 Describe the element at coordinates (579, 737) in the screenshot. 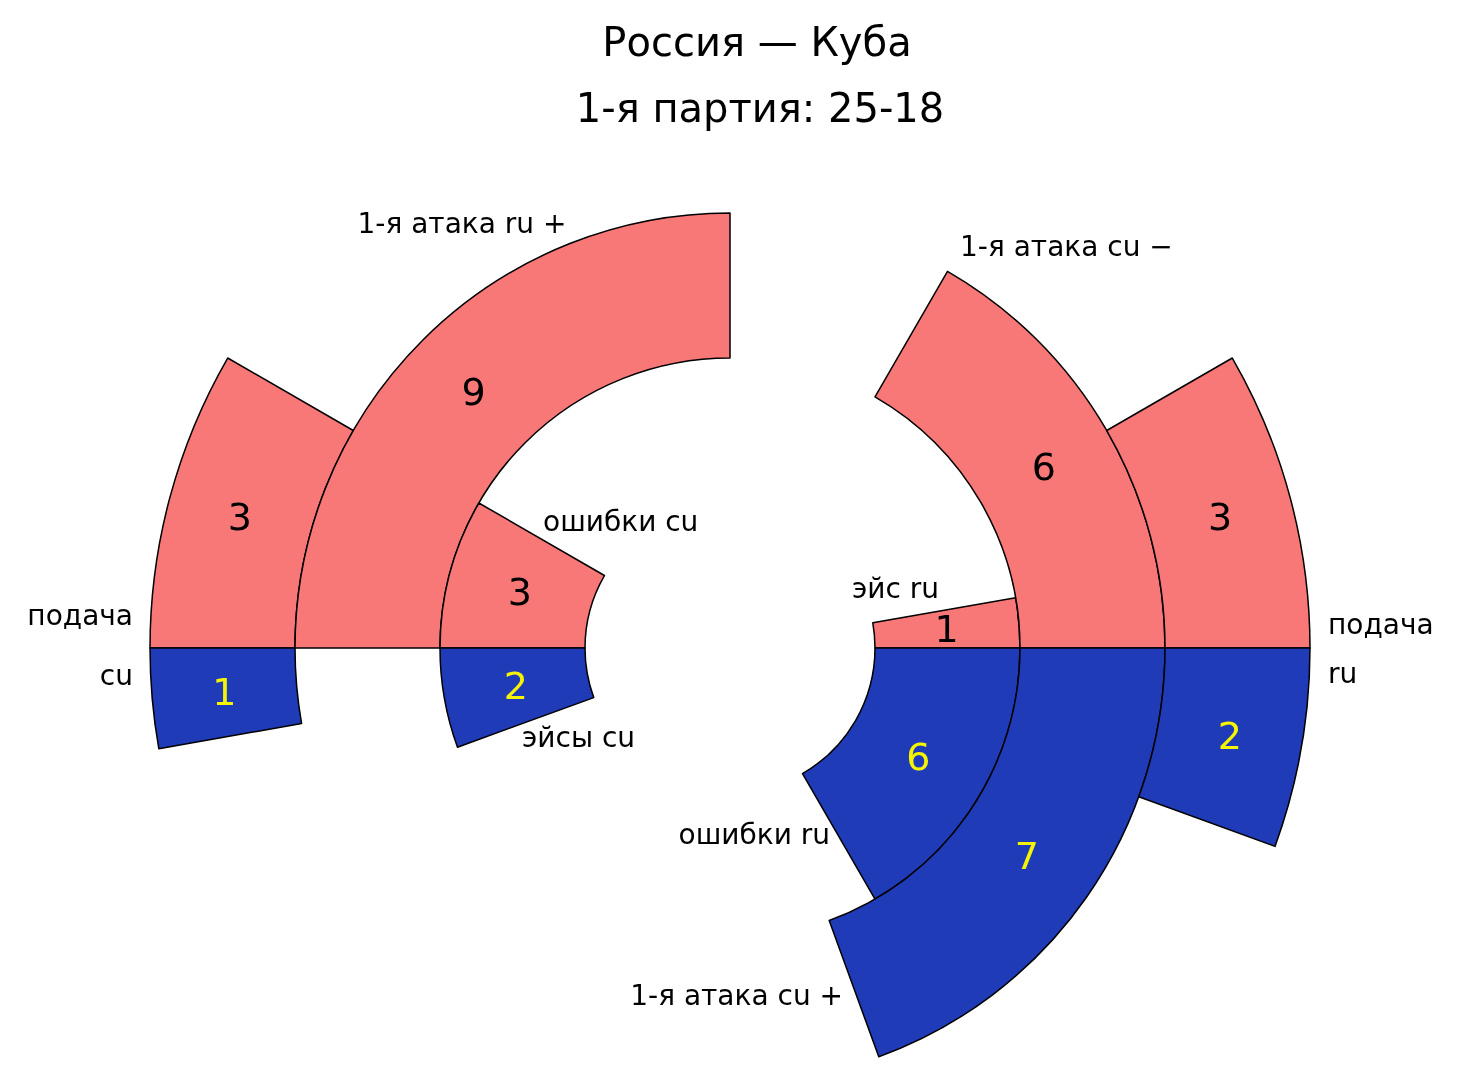

I see `category-label: эйсы cu` at that location.